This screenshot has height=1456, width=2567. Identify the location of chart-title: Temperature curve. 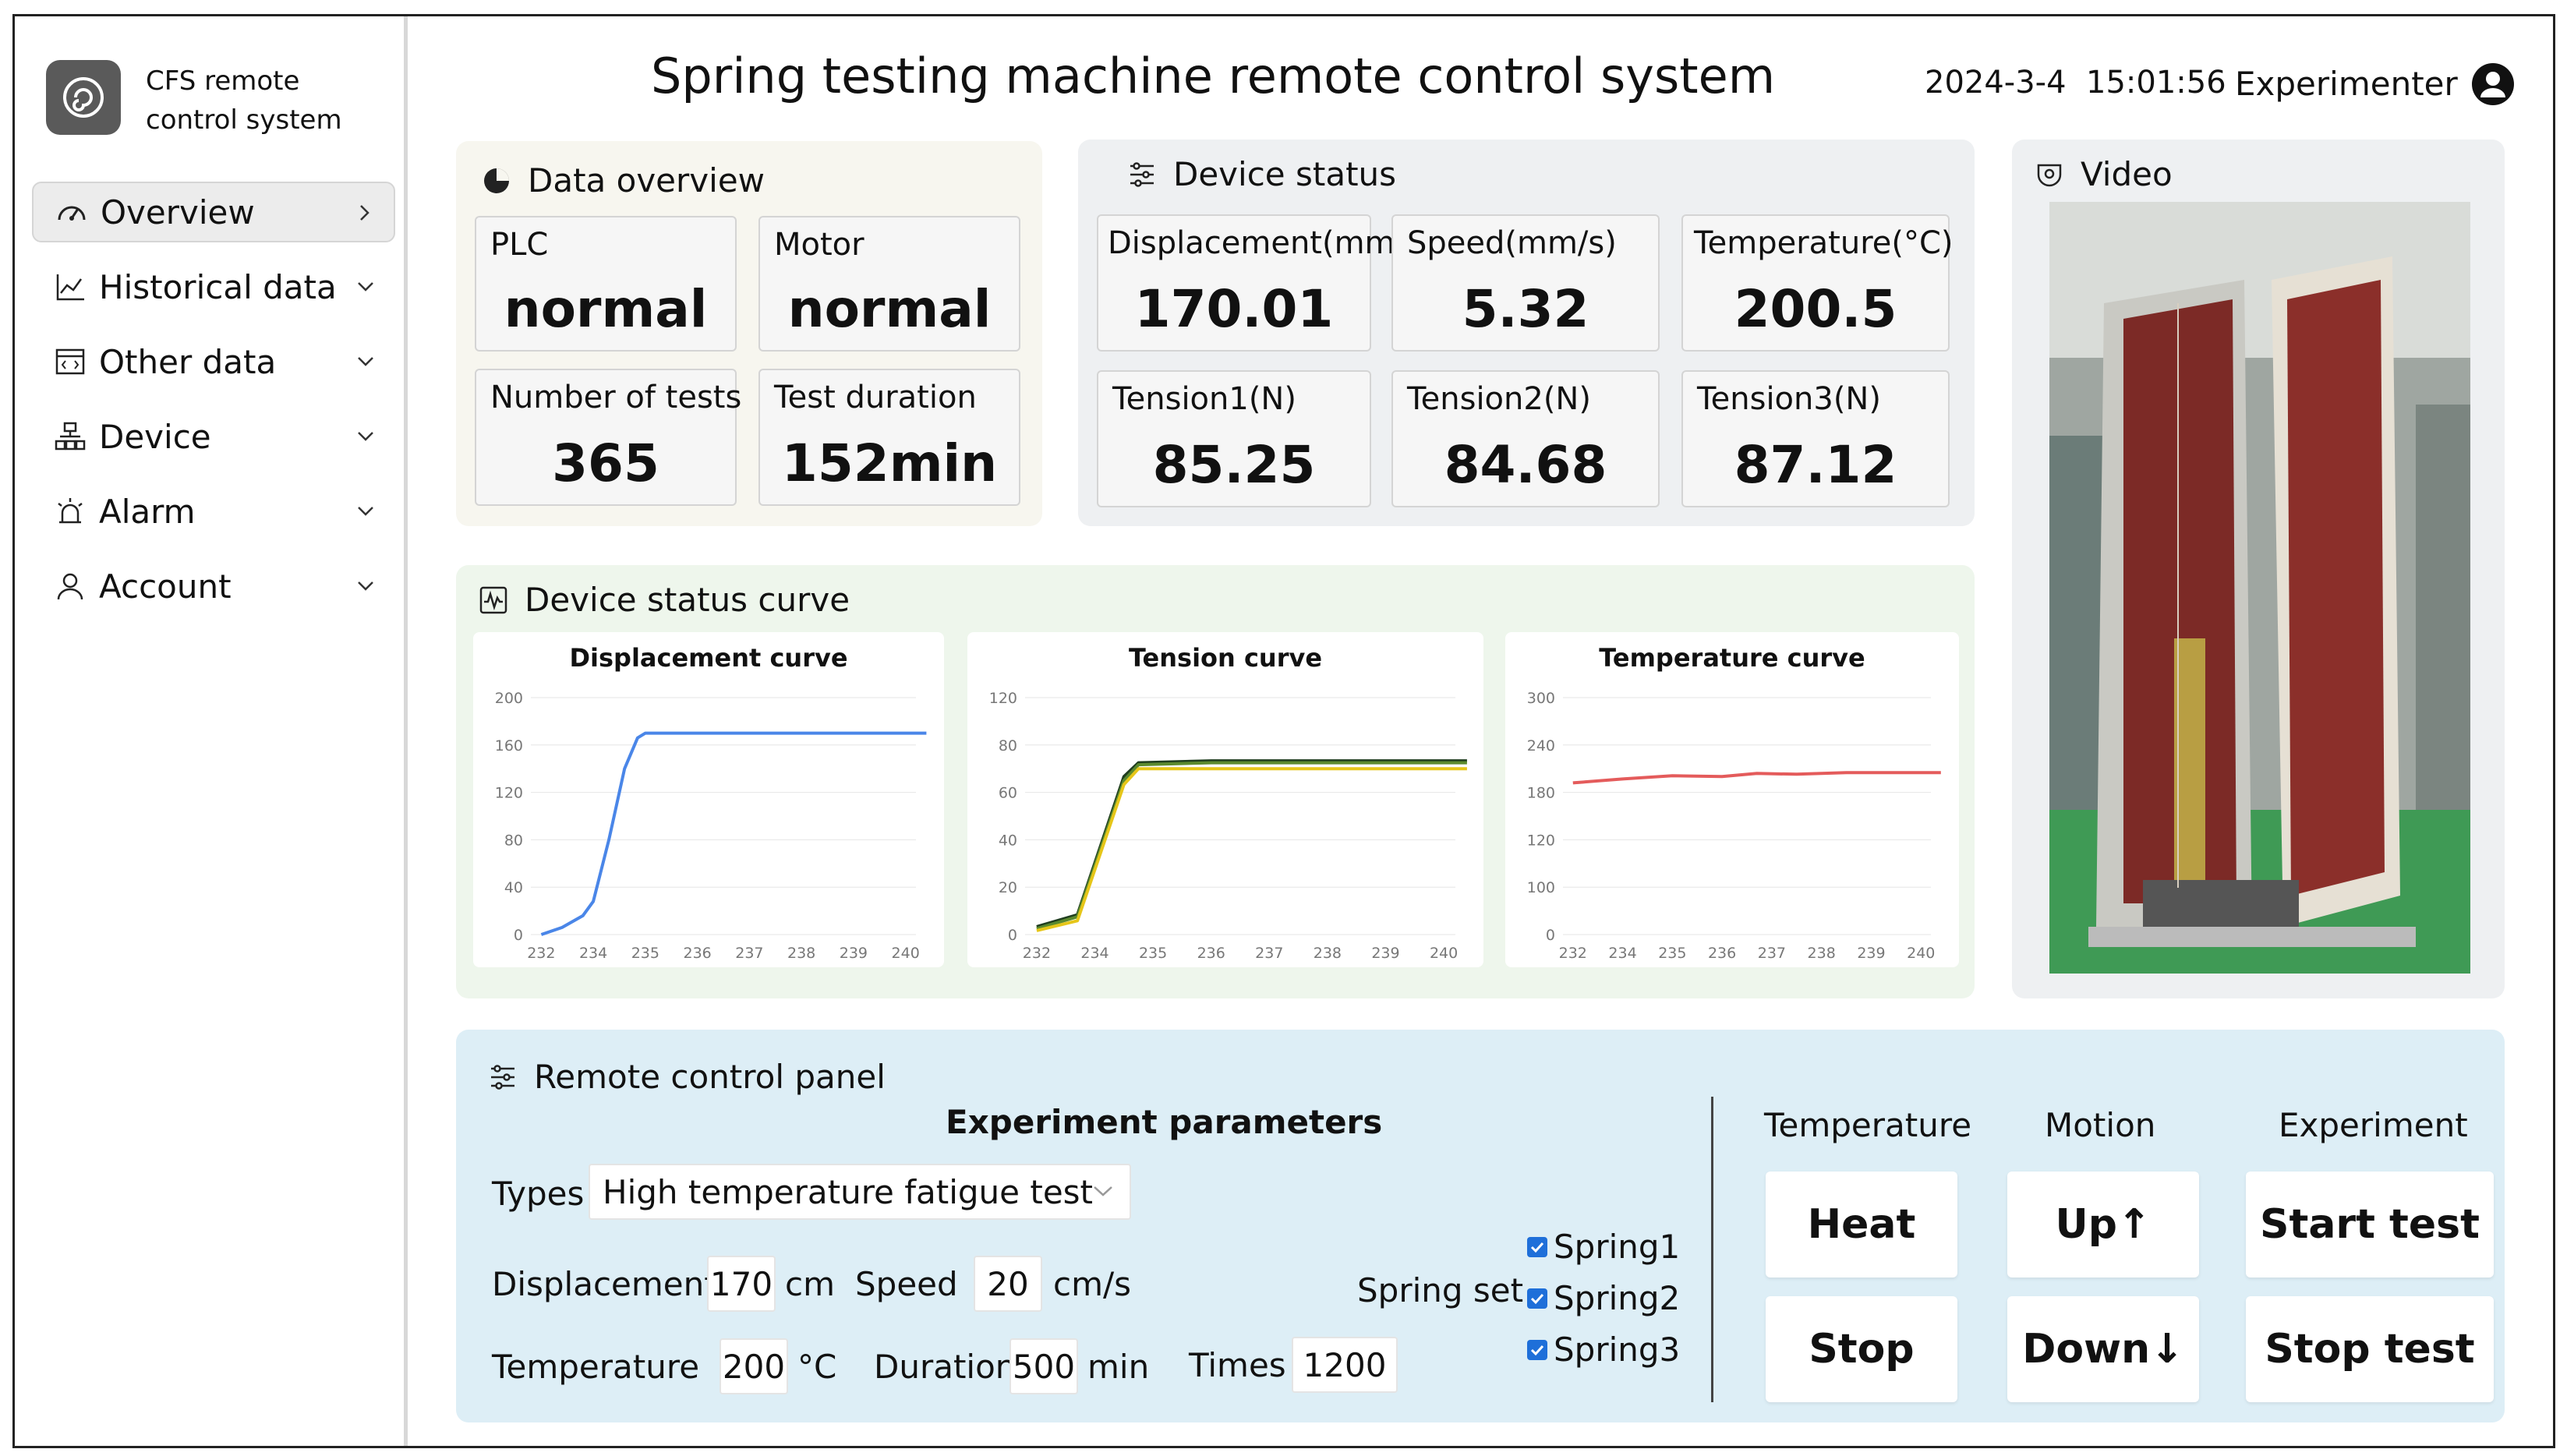
(1732, 658).